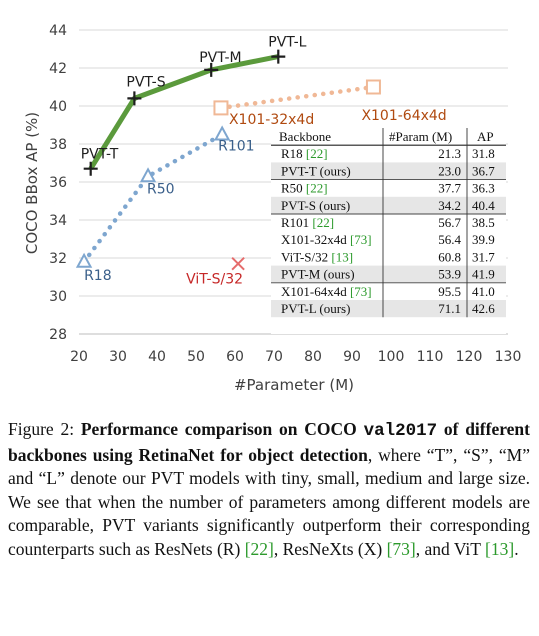 The height and width of the screenshot is (636, 539). I want to click on series-line-r, so click(153, 198).